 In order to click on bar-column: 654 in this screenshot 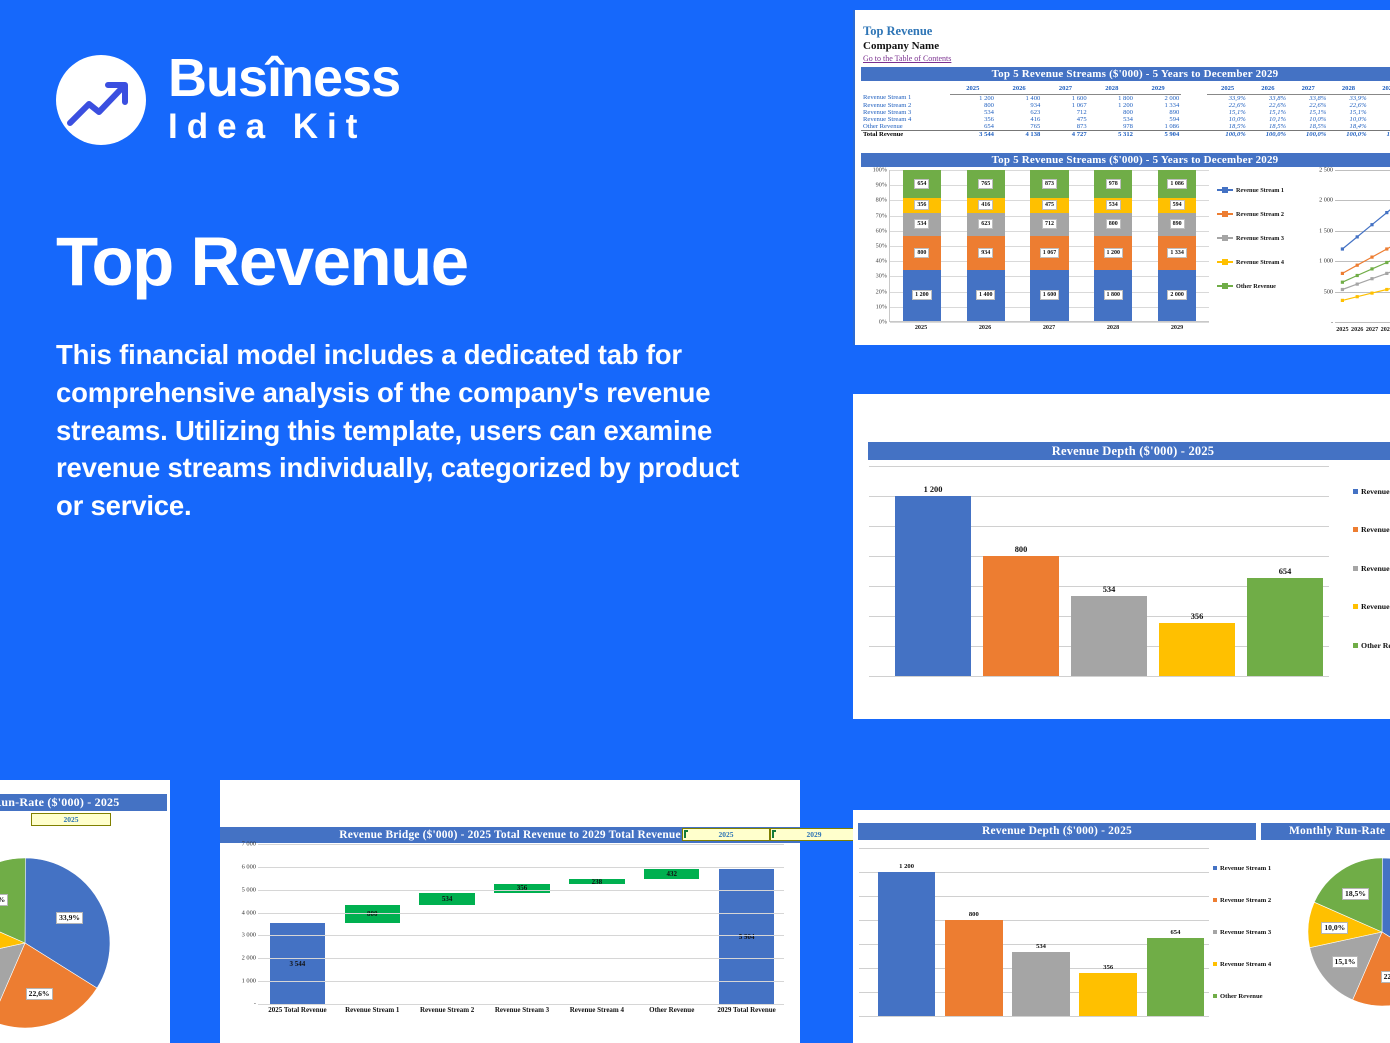, I will do `click(1285, 571)`.